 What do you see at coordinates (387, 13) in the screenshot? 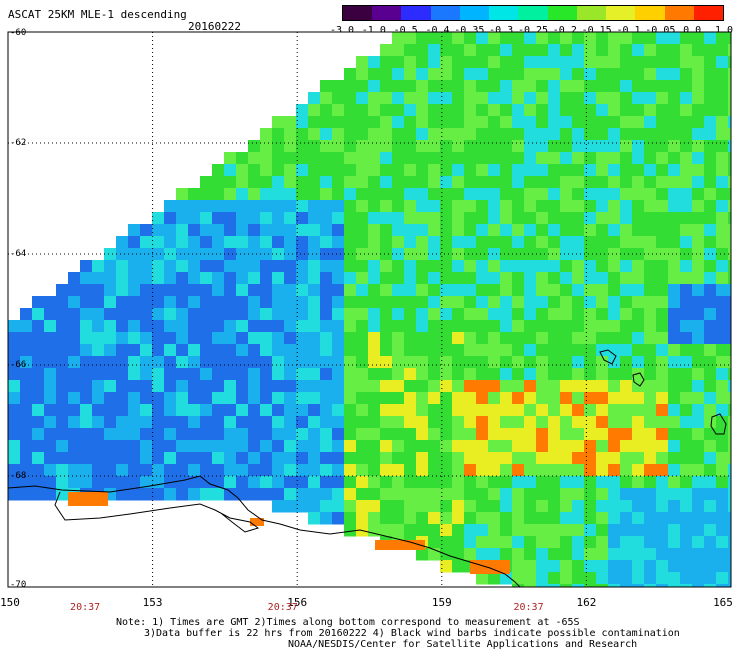
I see `colorbar-swatch` at bounding box center [387, 13].